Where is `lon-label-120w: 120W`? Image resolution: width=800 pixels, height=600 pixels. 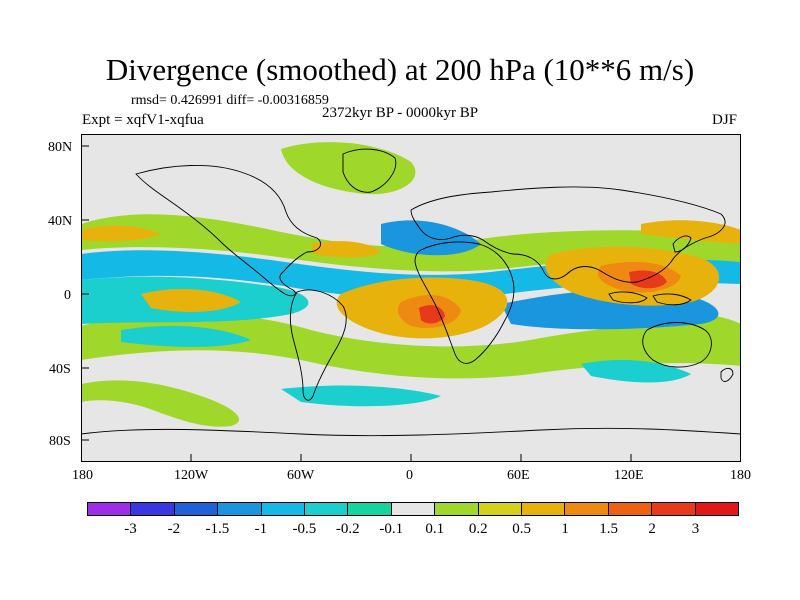 lon-label-120w: 120W is located at coordinates (191, 475).